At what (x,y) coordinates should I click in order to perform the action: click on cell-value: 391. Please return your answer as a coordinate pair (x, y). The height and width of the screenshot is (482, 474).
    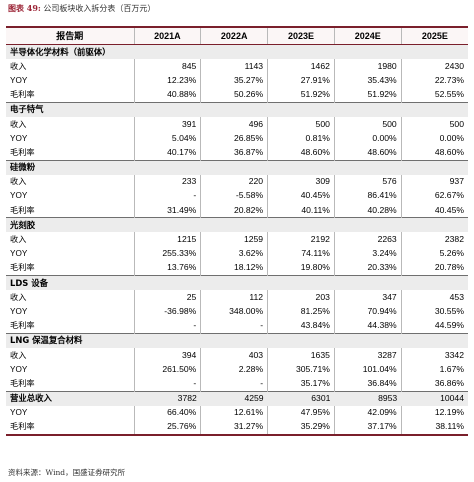
    Looking at the image, I should click on (167, 124).